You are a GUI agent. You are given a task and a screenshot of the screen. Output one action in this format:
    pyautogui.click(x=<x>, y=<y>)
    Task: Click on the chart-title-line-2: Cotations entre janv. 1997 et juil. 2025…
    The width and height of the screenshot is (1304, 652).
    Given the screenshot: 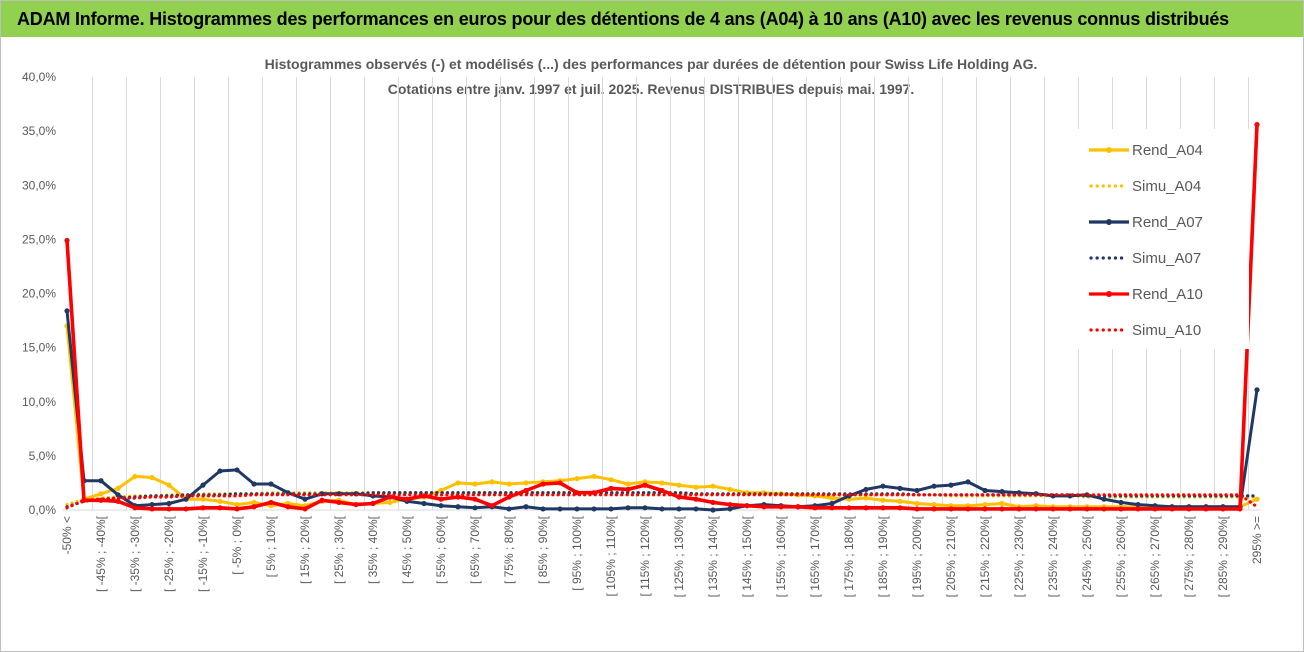 What is the action you would take?
    pyautogui.click(x=651, y=89)
    